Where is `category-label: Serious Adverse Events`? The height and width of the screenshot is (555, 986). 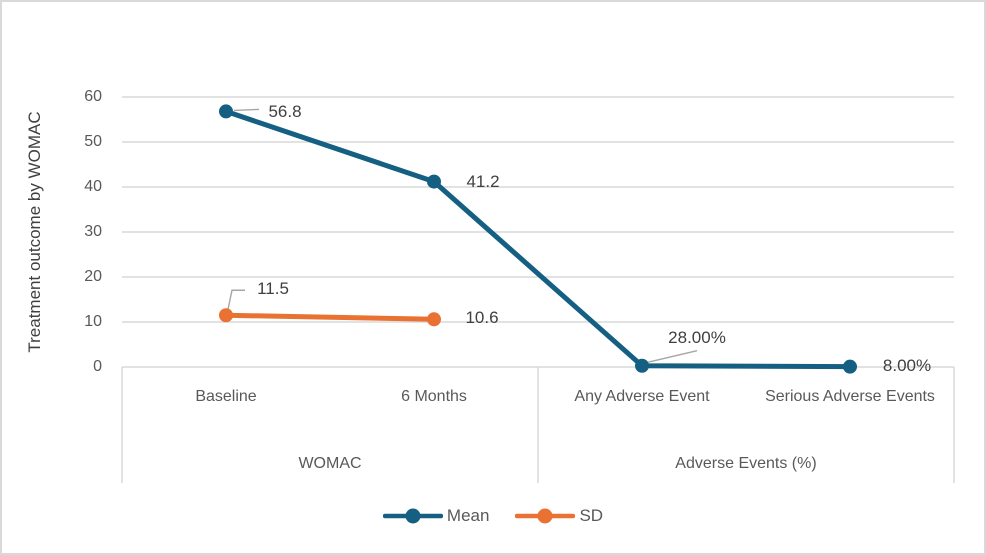 category-label: Serious Adverse Events is located at coordinates (850, 396).